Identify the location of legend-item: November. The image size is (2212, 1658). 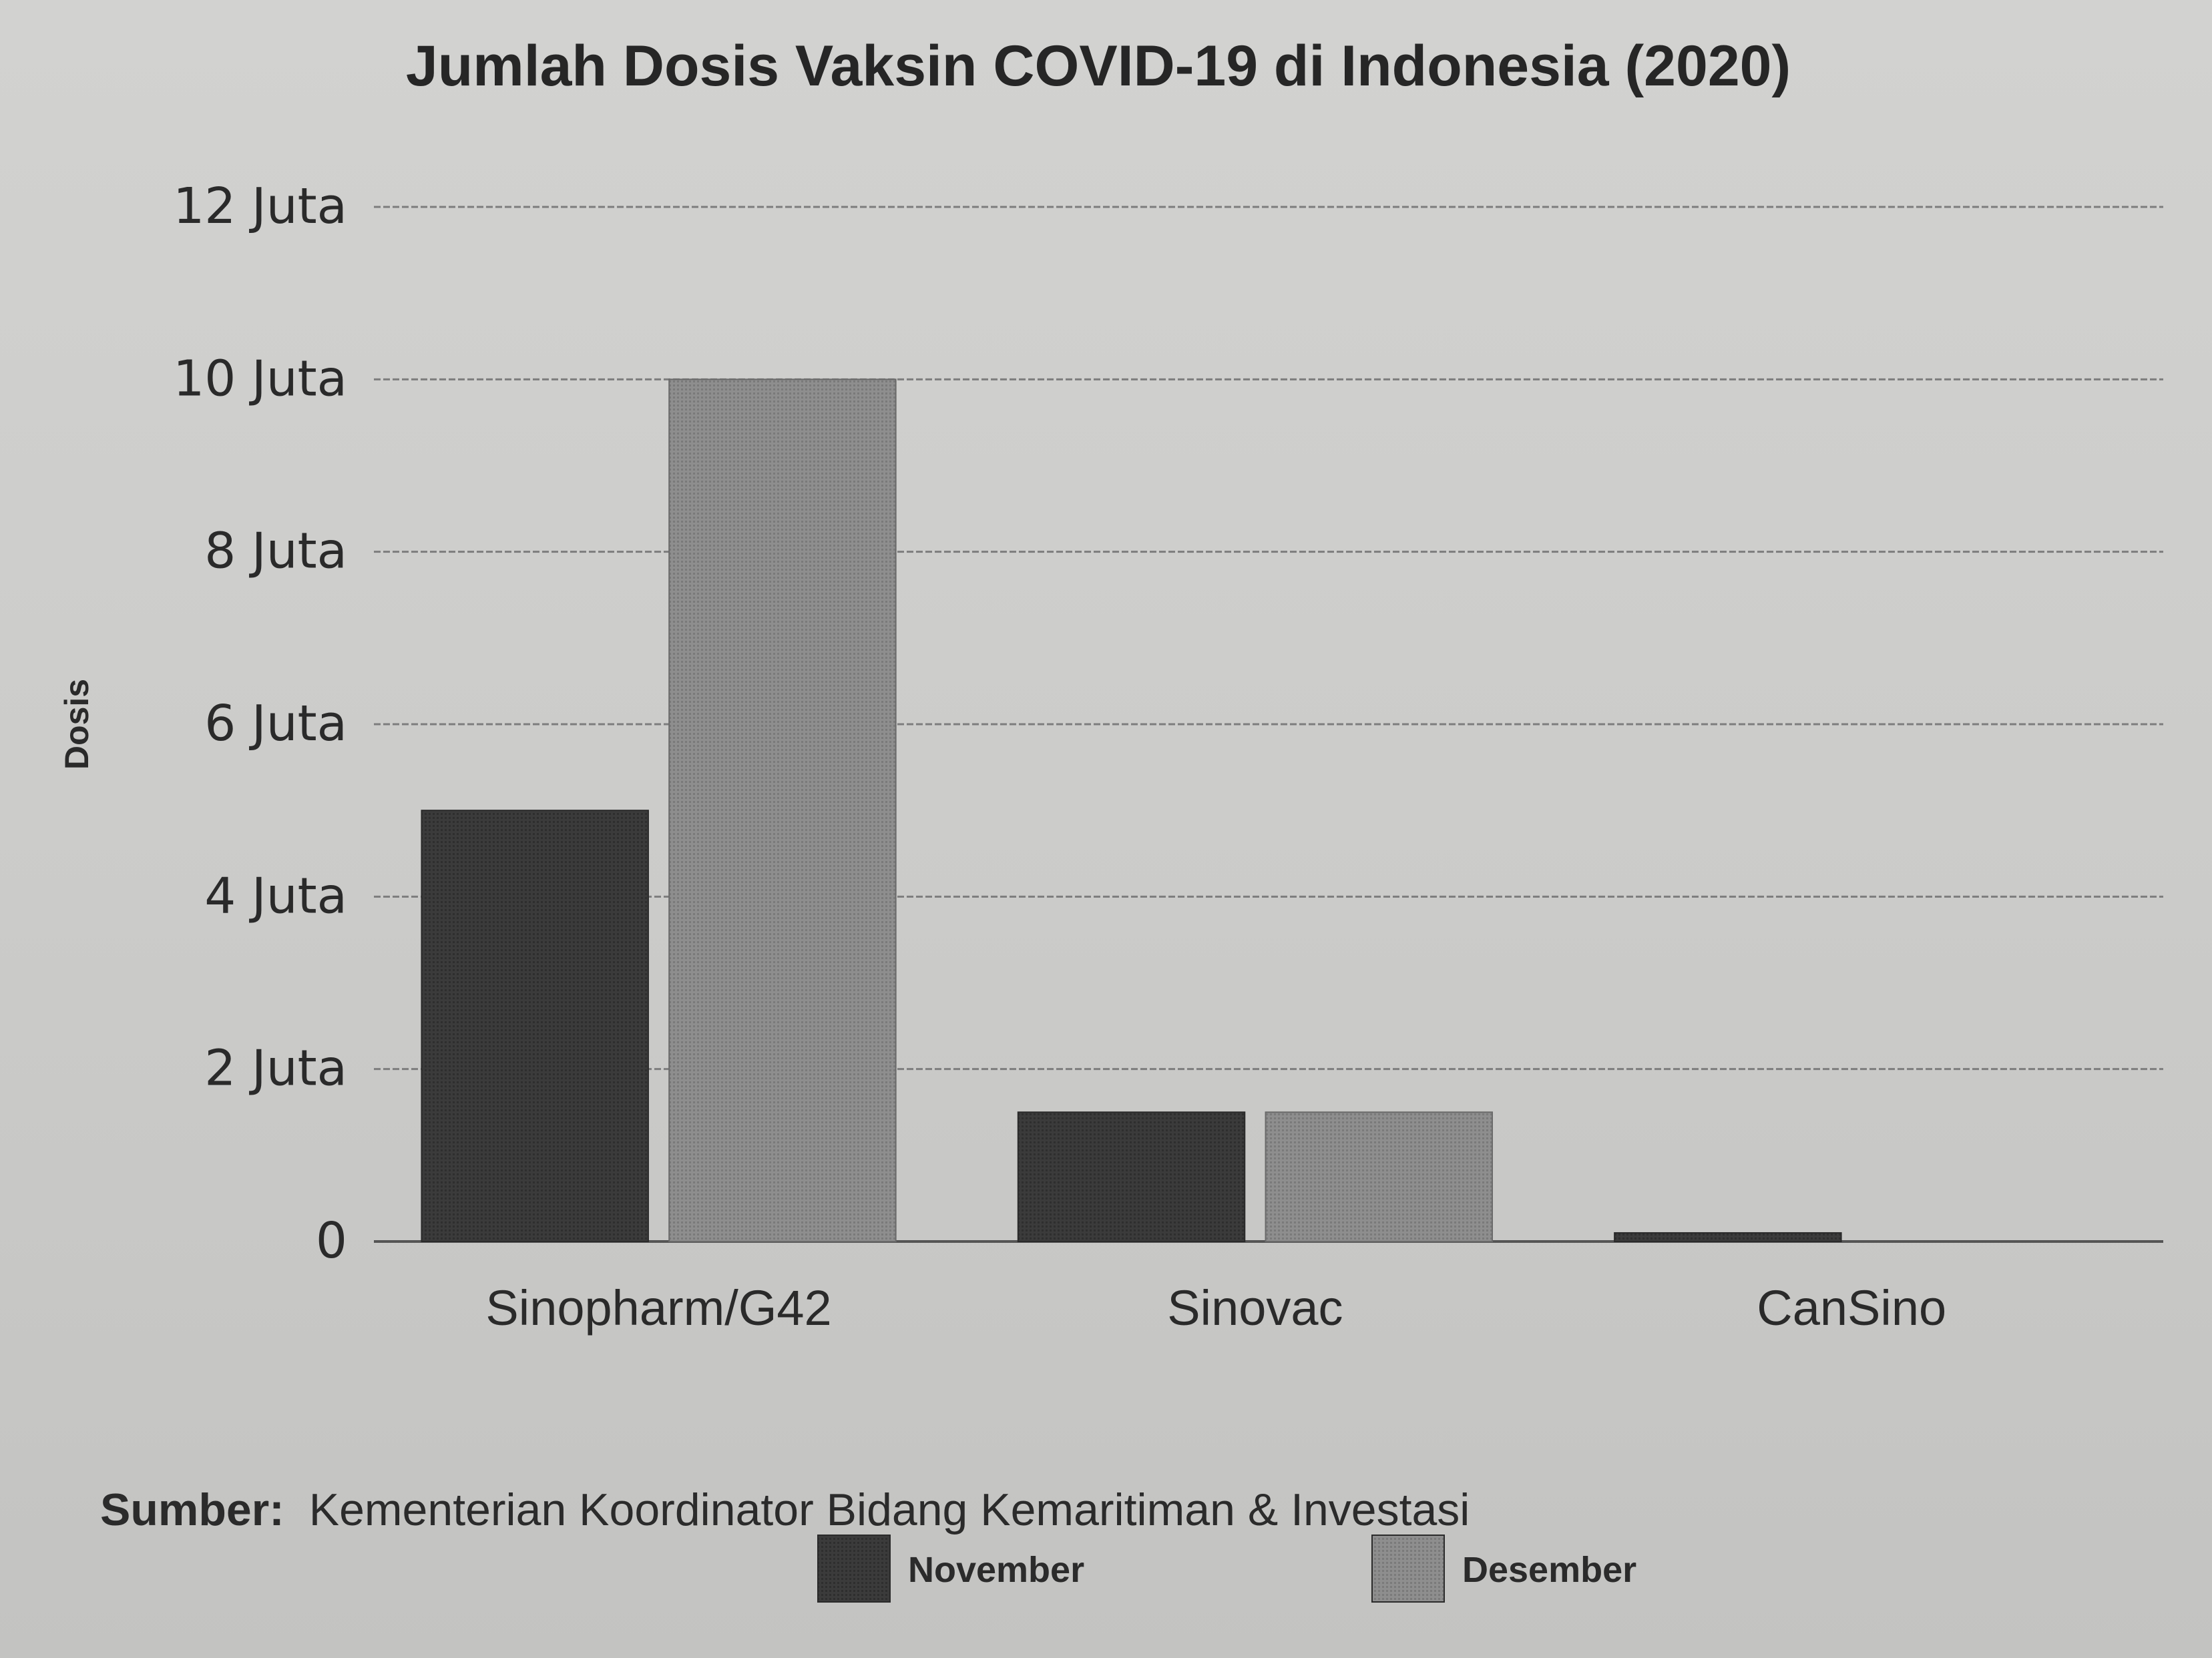
(950, 1569).